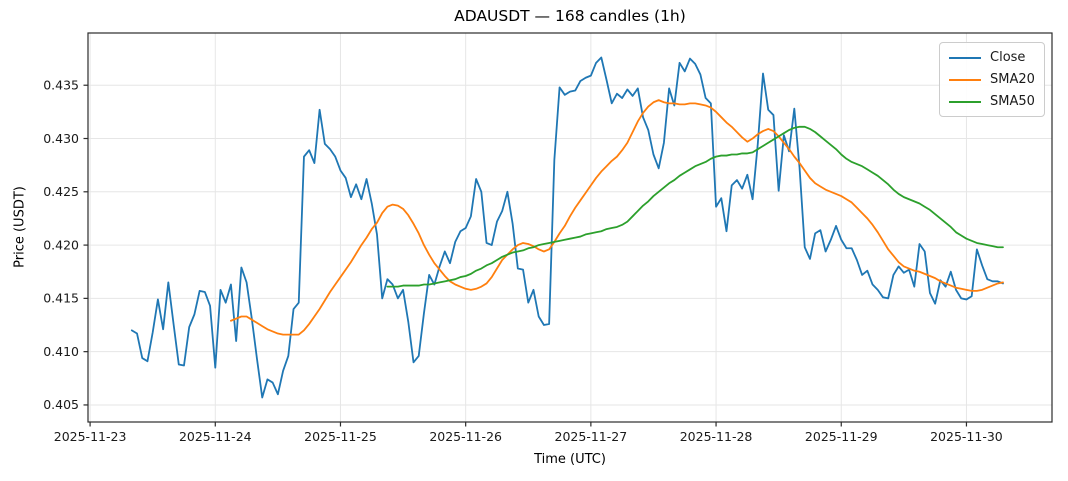 Image resolution: width=1068 pixels, height=481 pixels. I want to click on x-tick-label: 2025-11-25, so click(340, 436).